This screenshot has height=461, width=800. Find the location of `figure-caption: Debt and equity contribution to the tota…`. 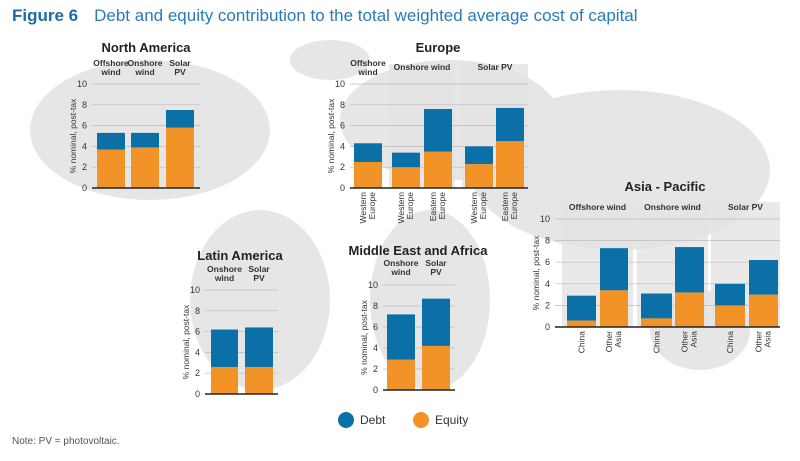

figure-caption: Debt and equity contribution to the tota… is located at coordinates (366, 15).